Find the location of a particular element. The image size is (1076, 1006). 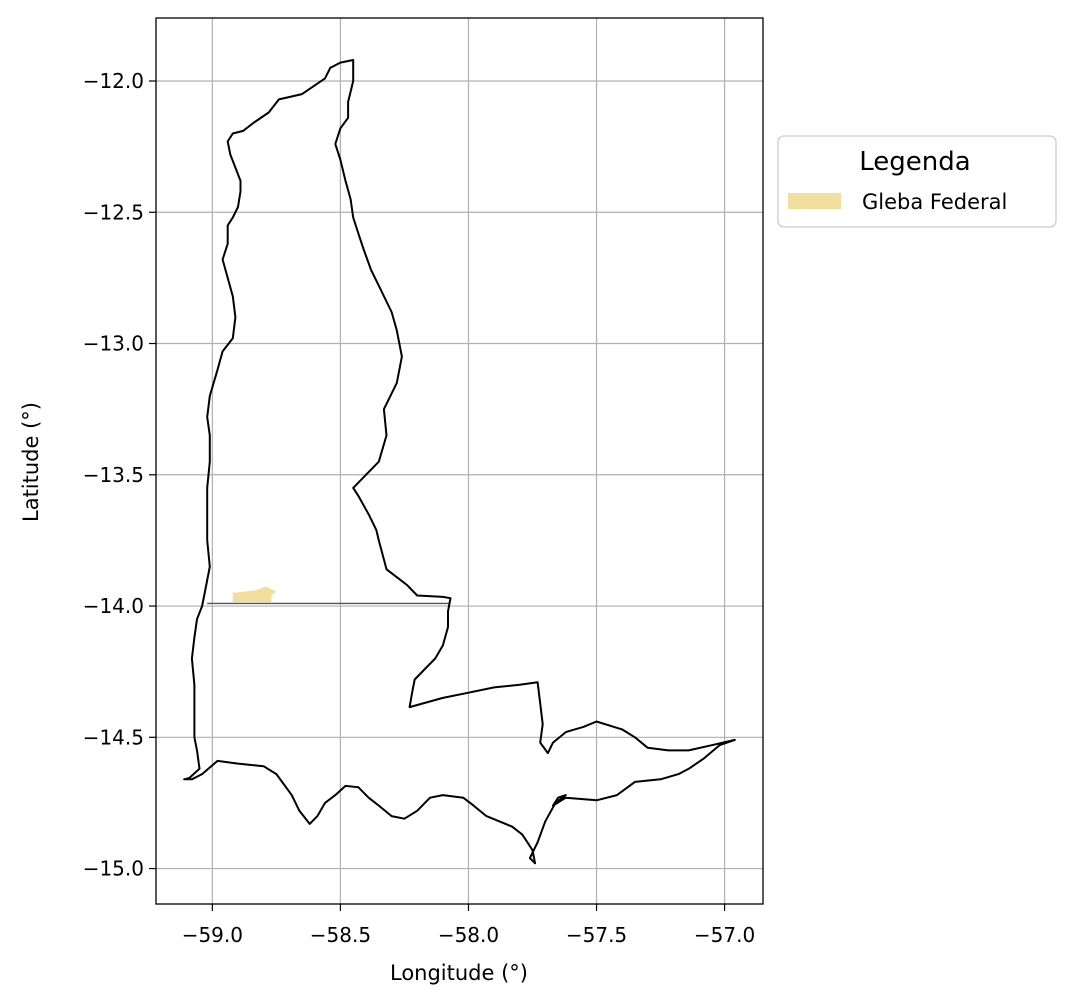

legend-swatch-gleba-federal is located at coordinates (814, 201).